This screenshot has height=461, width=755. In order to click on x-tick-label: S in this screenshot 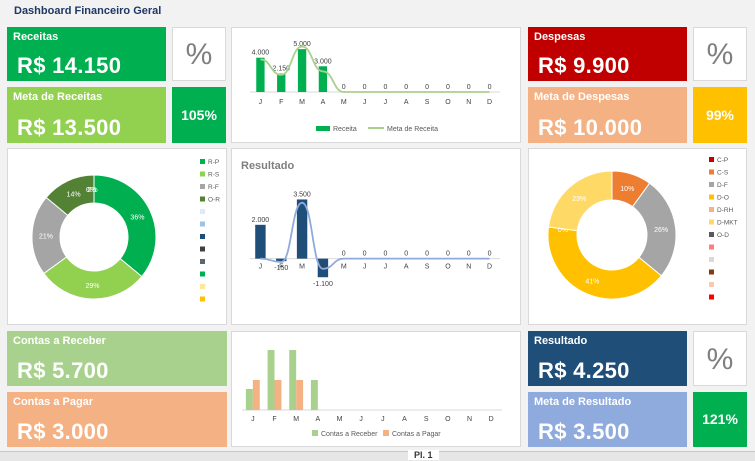, I will do `click(427, 102)`.